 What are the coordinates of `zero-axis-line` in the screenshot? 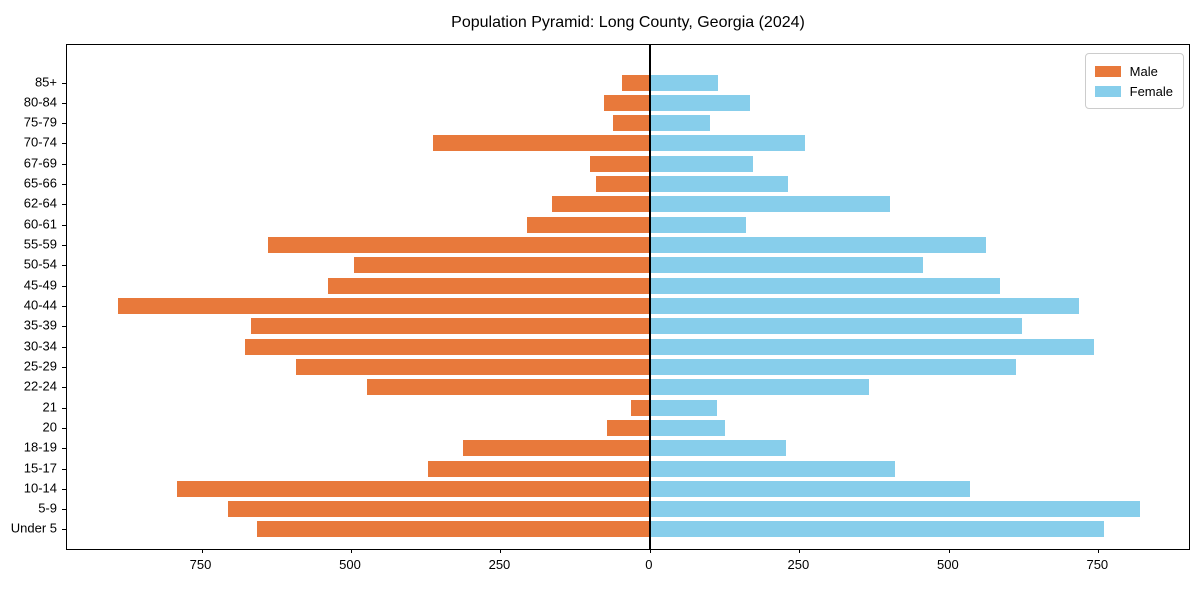 It's located at (650, 297).